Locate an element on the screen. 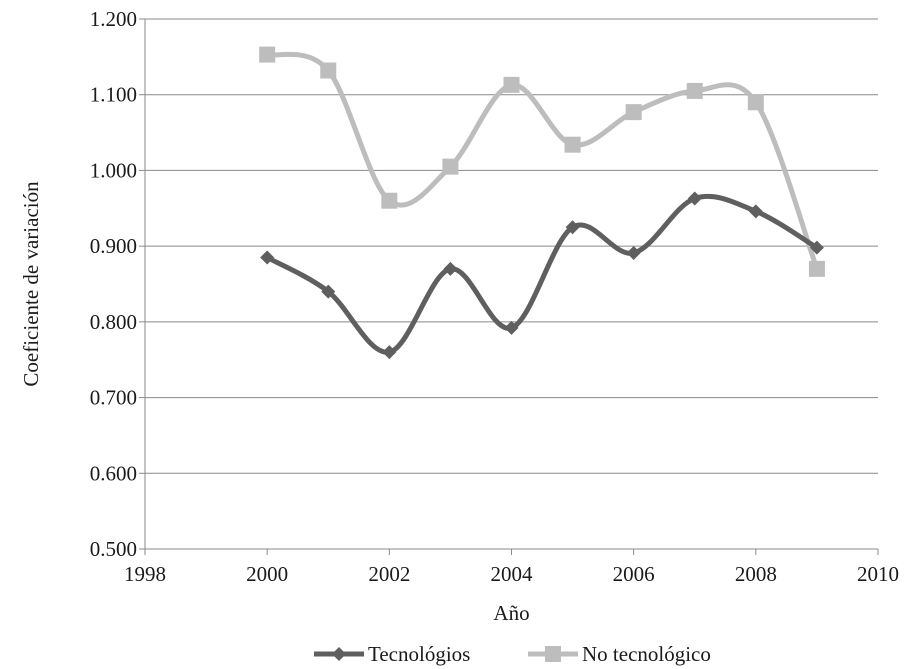 The height and width of the screenshot is (669, 906). x-tick-label: 2010 is located at coordinates (878, 574).